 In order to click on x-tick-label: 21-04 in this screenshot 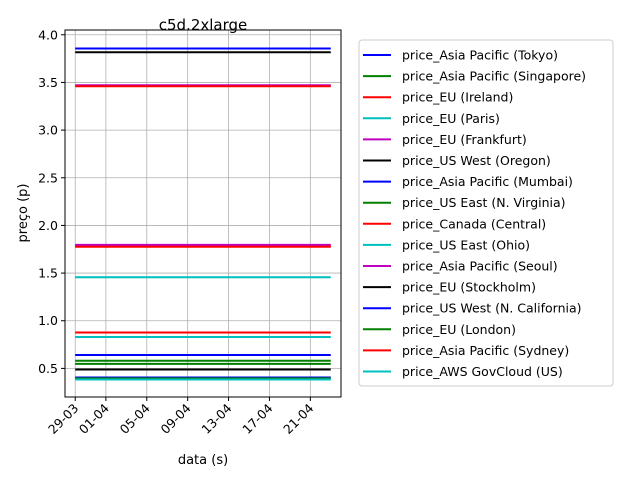, I will do `click(298, 418)`.